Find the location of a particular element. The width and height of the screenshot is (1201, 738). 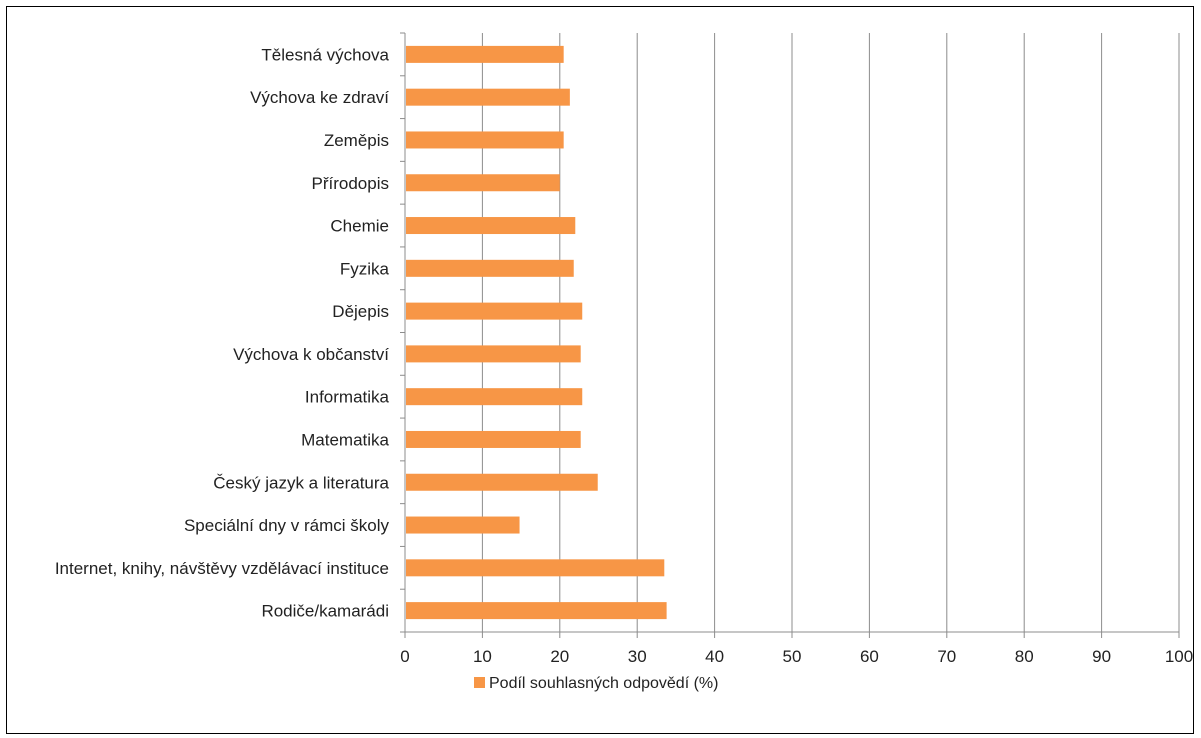

x-tick-label: 0 is located at coordinates (404, 656).